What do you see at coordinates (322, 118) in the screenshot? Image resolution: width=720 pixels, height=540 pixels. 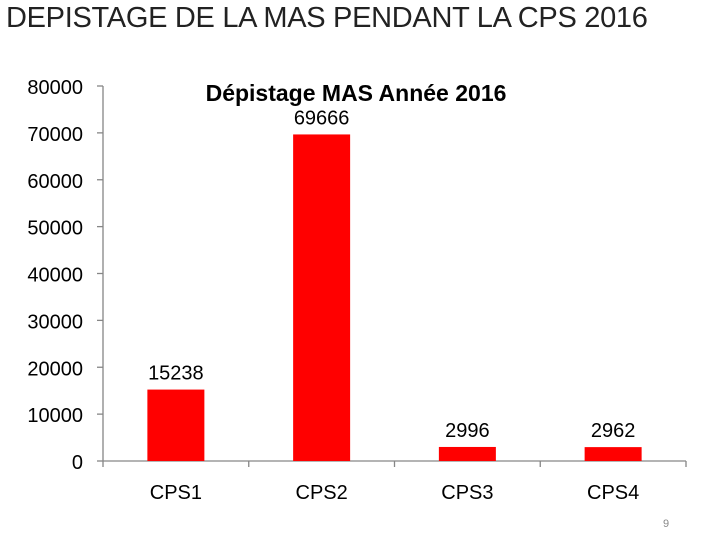 I see `data-label: 69666` at bounding box center [322, 118].